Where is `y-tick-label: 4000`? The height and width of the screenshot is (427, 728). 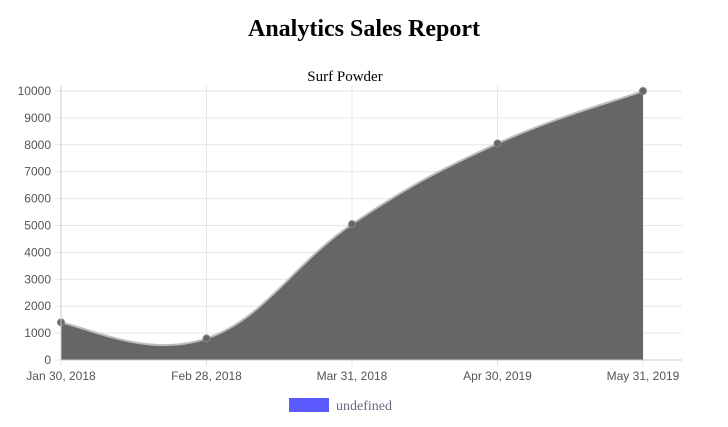 y-tick-label: 4000 is located at coordinates (37, 252).